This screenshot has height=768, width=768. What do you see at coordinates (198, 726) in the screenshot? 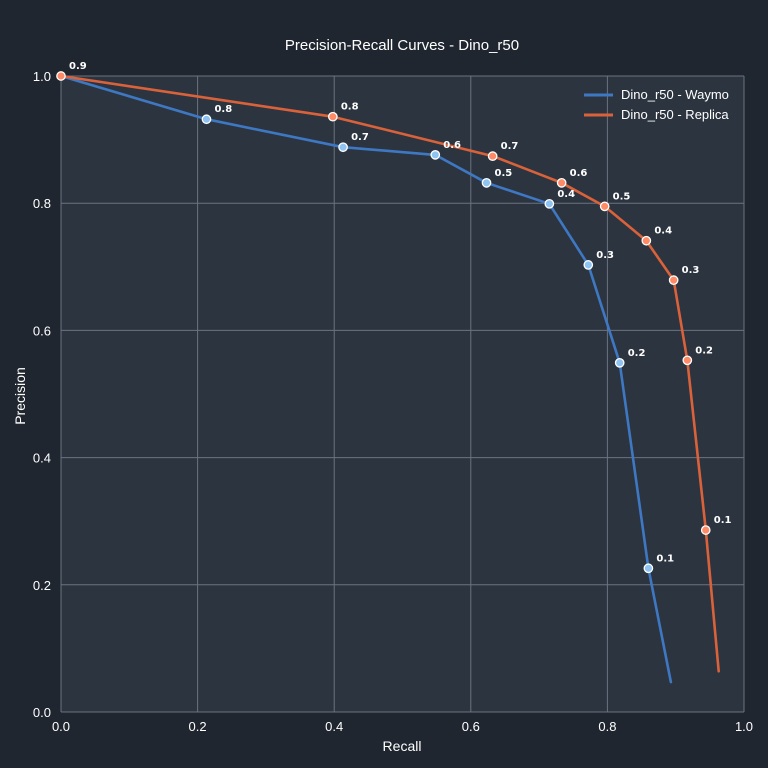
I see `x-tick-label: 0.2` at bounding box center [198, 726].